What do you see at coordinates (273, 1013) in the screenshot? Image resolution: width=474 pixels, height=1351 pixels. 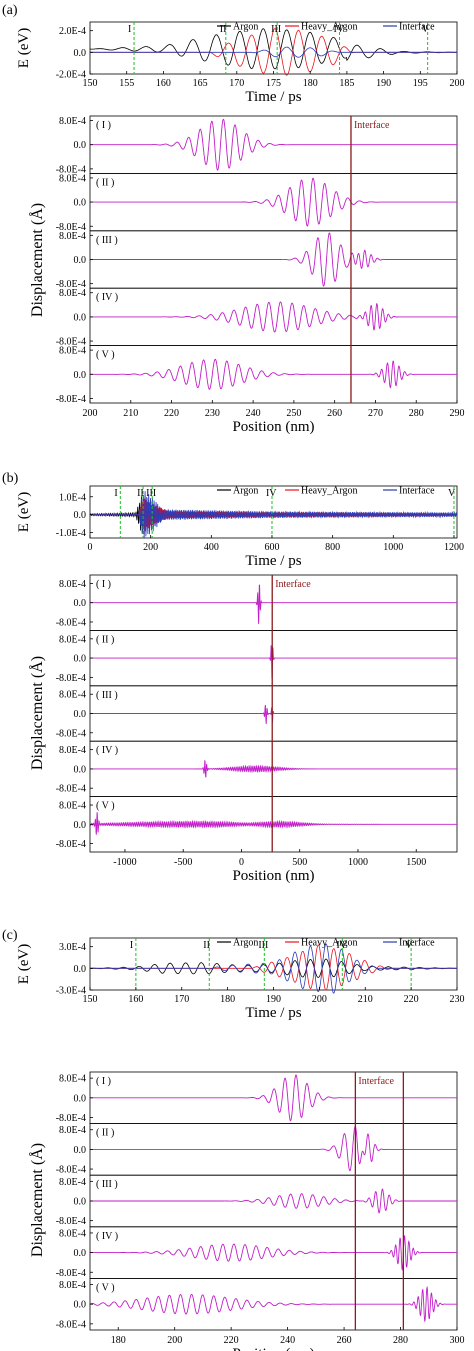 I see `x-axis-title: Time / ps` at bounding box center [273, 1013].